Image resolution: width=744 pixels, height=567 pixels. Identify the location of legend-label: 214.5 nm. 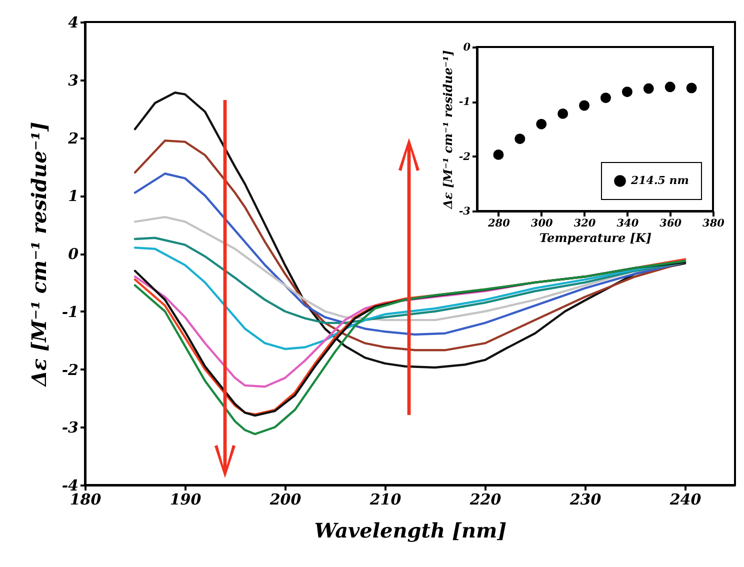
(659, 180).